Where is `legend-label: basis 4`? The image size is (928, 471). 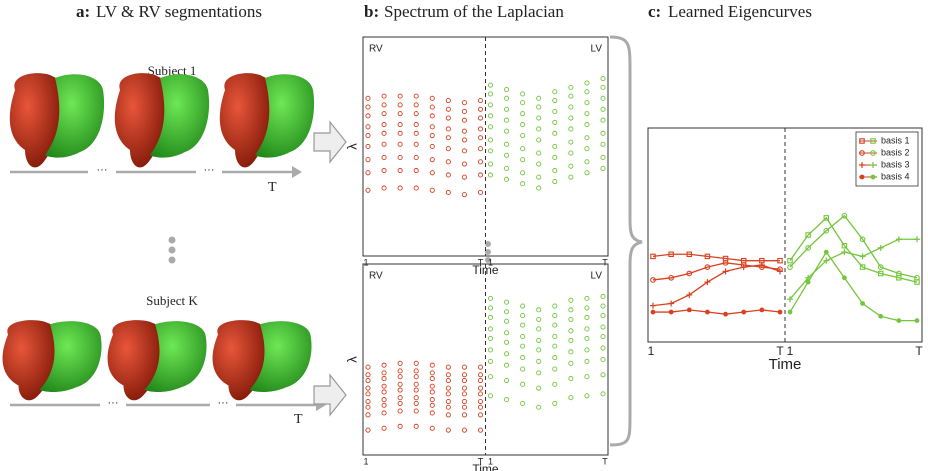 legend-label: basis 4 is located at coordinates (895, 176).